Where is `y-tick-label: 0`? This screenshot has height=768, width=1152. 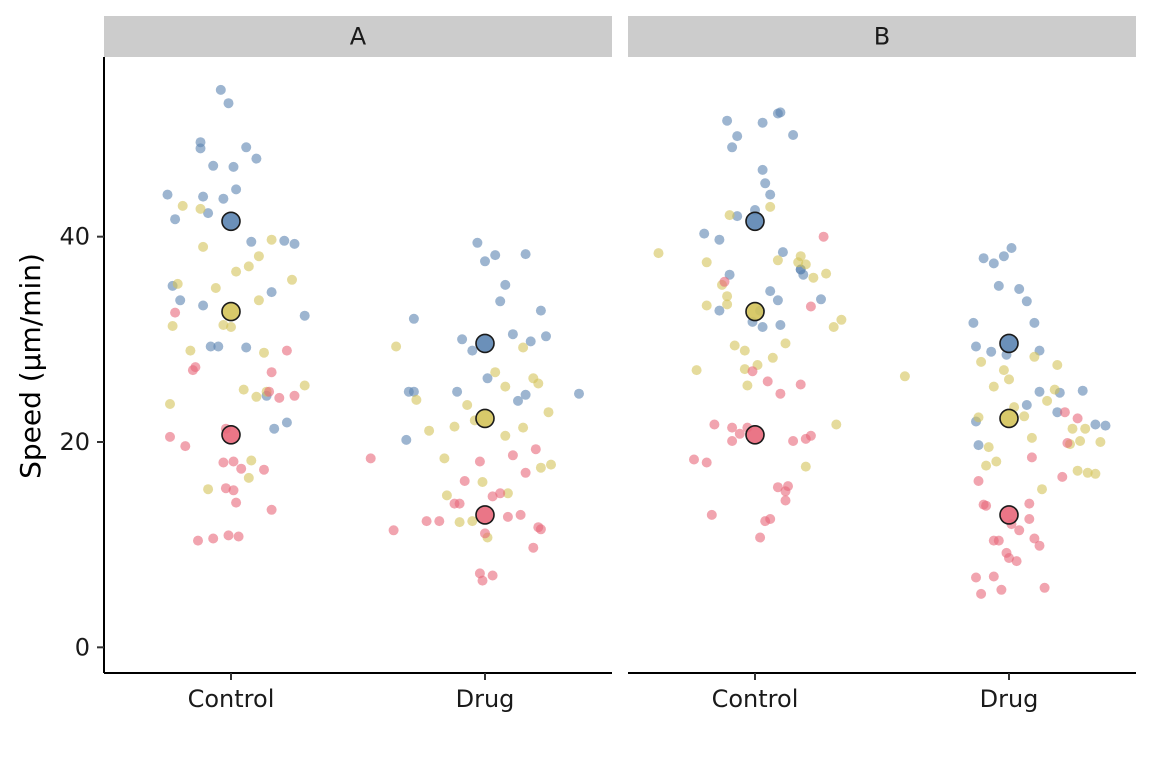 y-tick-label: 0 is located at coordinates (82, 647).